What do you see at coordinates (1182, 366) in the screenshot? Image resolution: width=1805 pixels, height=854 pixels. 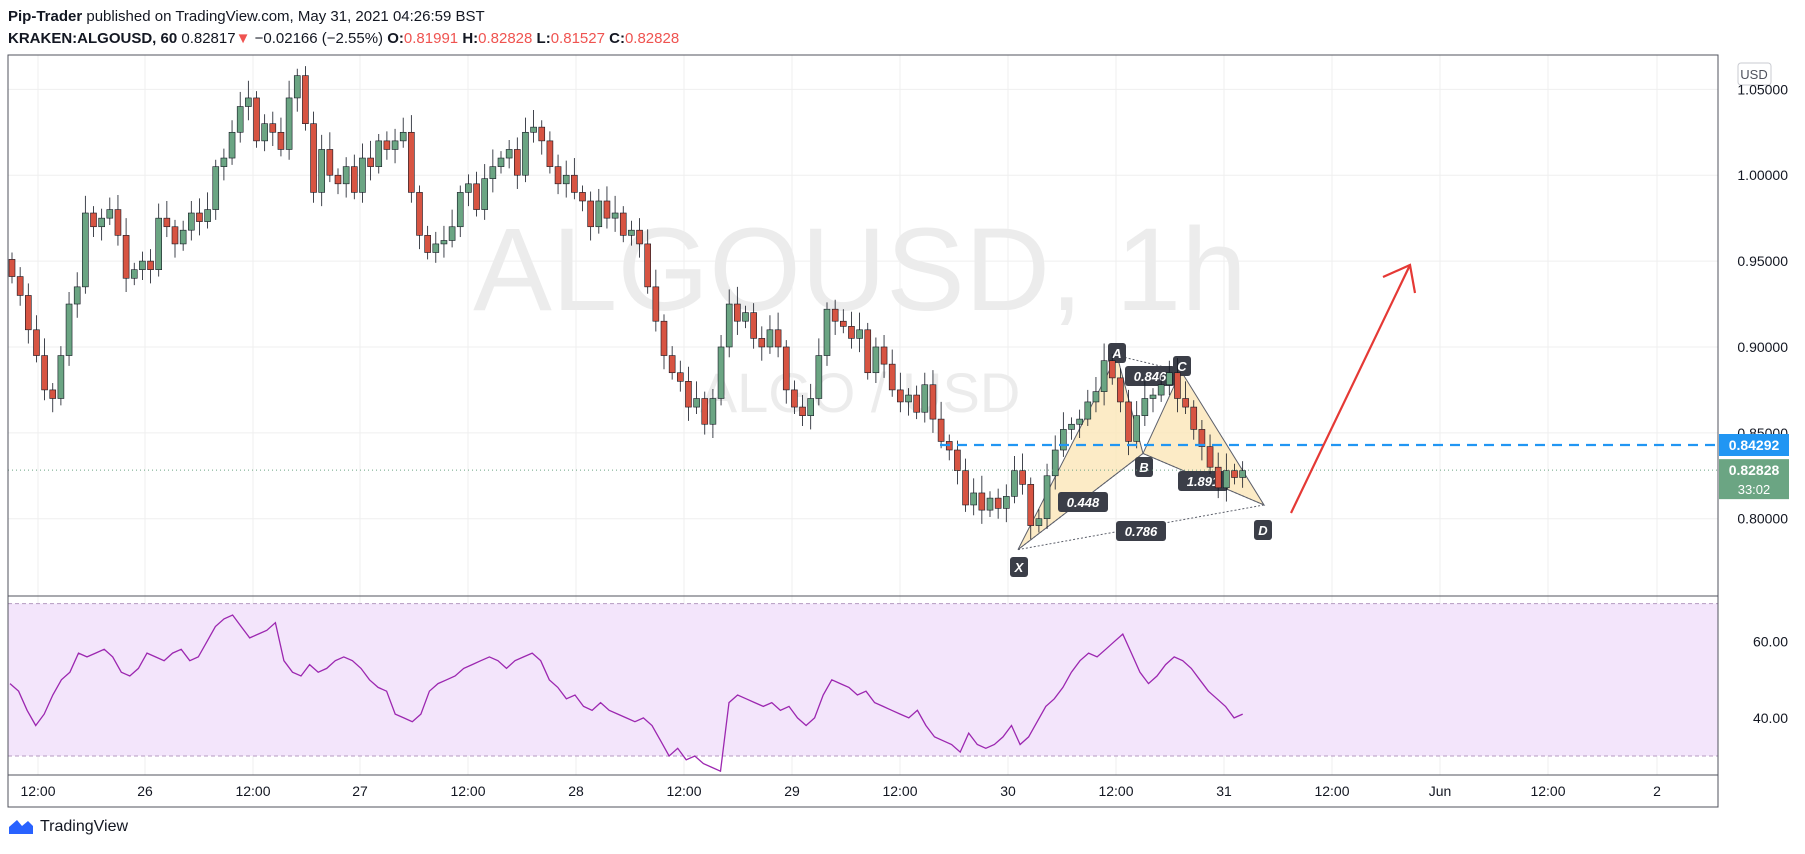 I see `point-c-label: C` at bounding box center [1182, 366].